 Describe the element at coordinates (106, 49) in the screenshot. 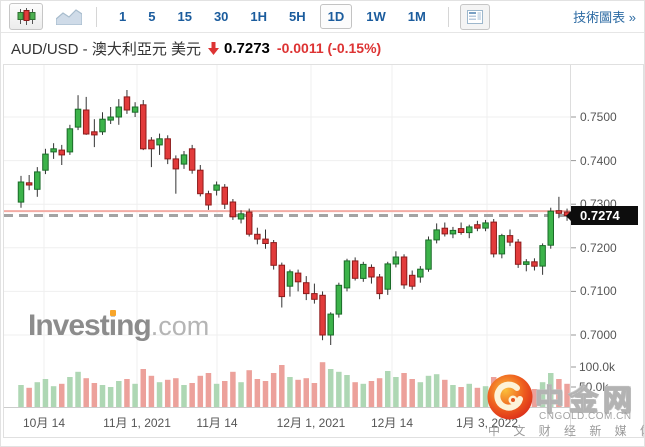

I see `pair-title: AUD/USD - 澳大利亞元 美元` at that location.